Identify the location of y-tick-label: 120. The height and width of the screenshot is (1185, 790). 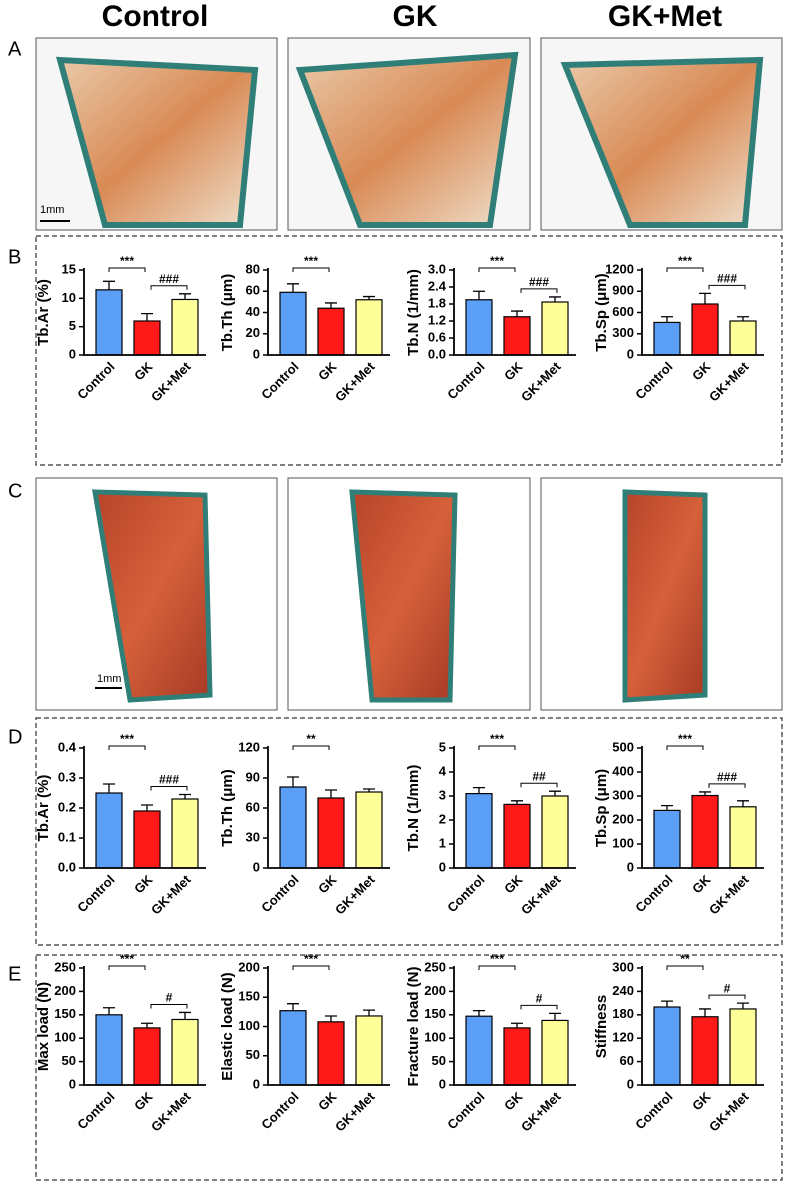
(623, 1037).